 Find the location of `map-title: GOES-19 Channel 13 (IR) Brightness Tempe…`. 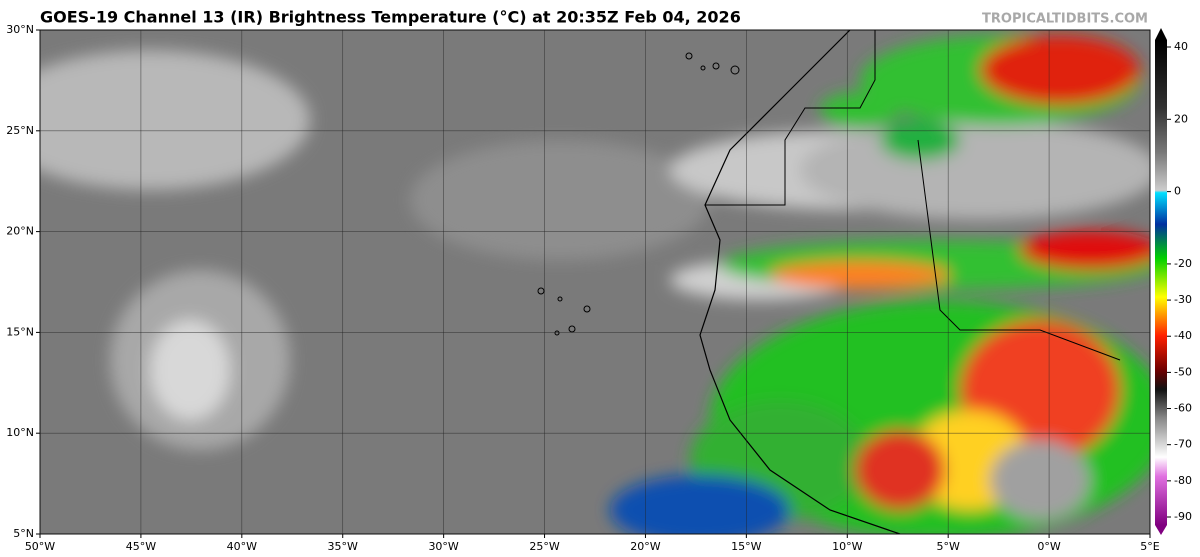

map-title: GOES-19 Channel 13 (IR) Brightness Tempe… is located at coordinates (390, 17).